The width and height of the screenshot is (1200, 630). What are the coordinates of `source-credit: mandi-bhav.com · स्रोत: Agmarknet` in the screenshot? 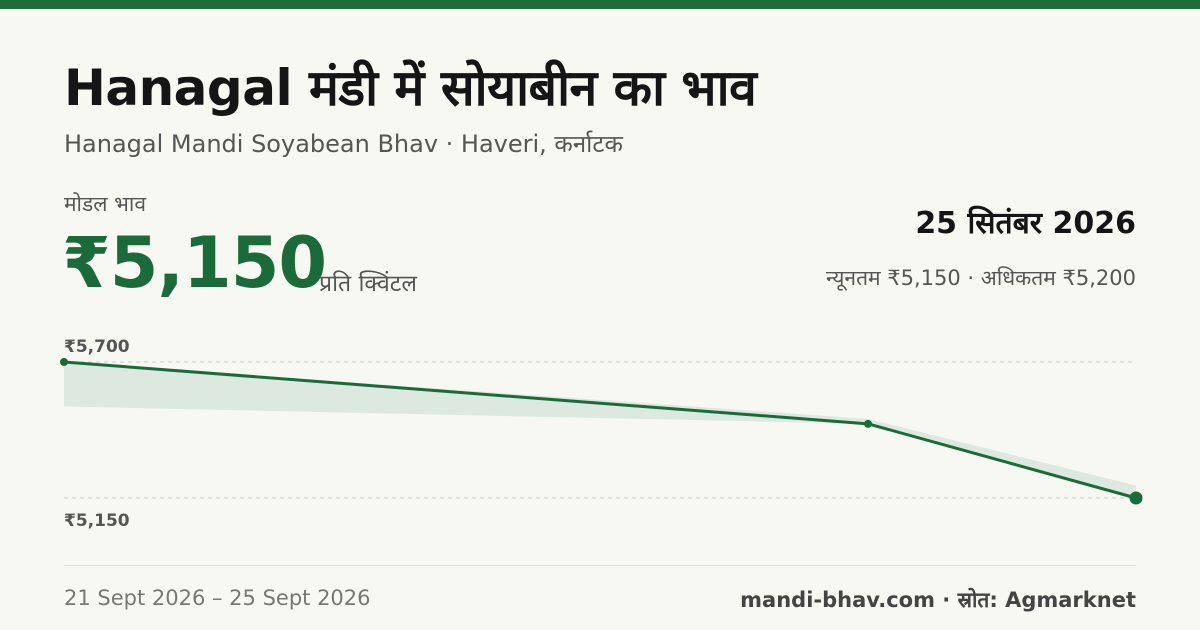 It's located at (938, 600).